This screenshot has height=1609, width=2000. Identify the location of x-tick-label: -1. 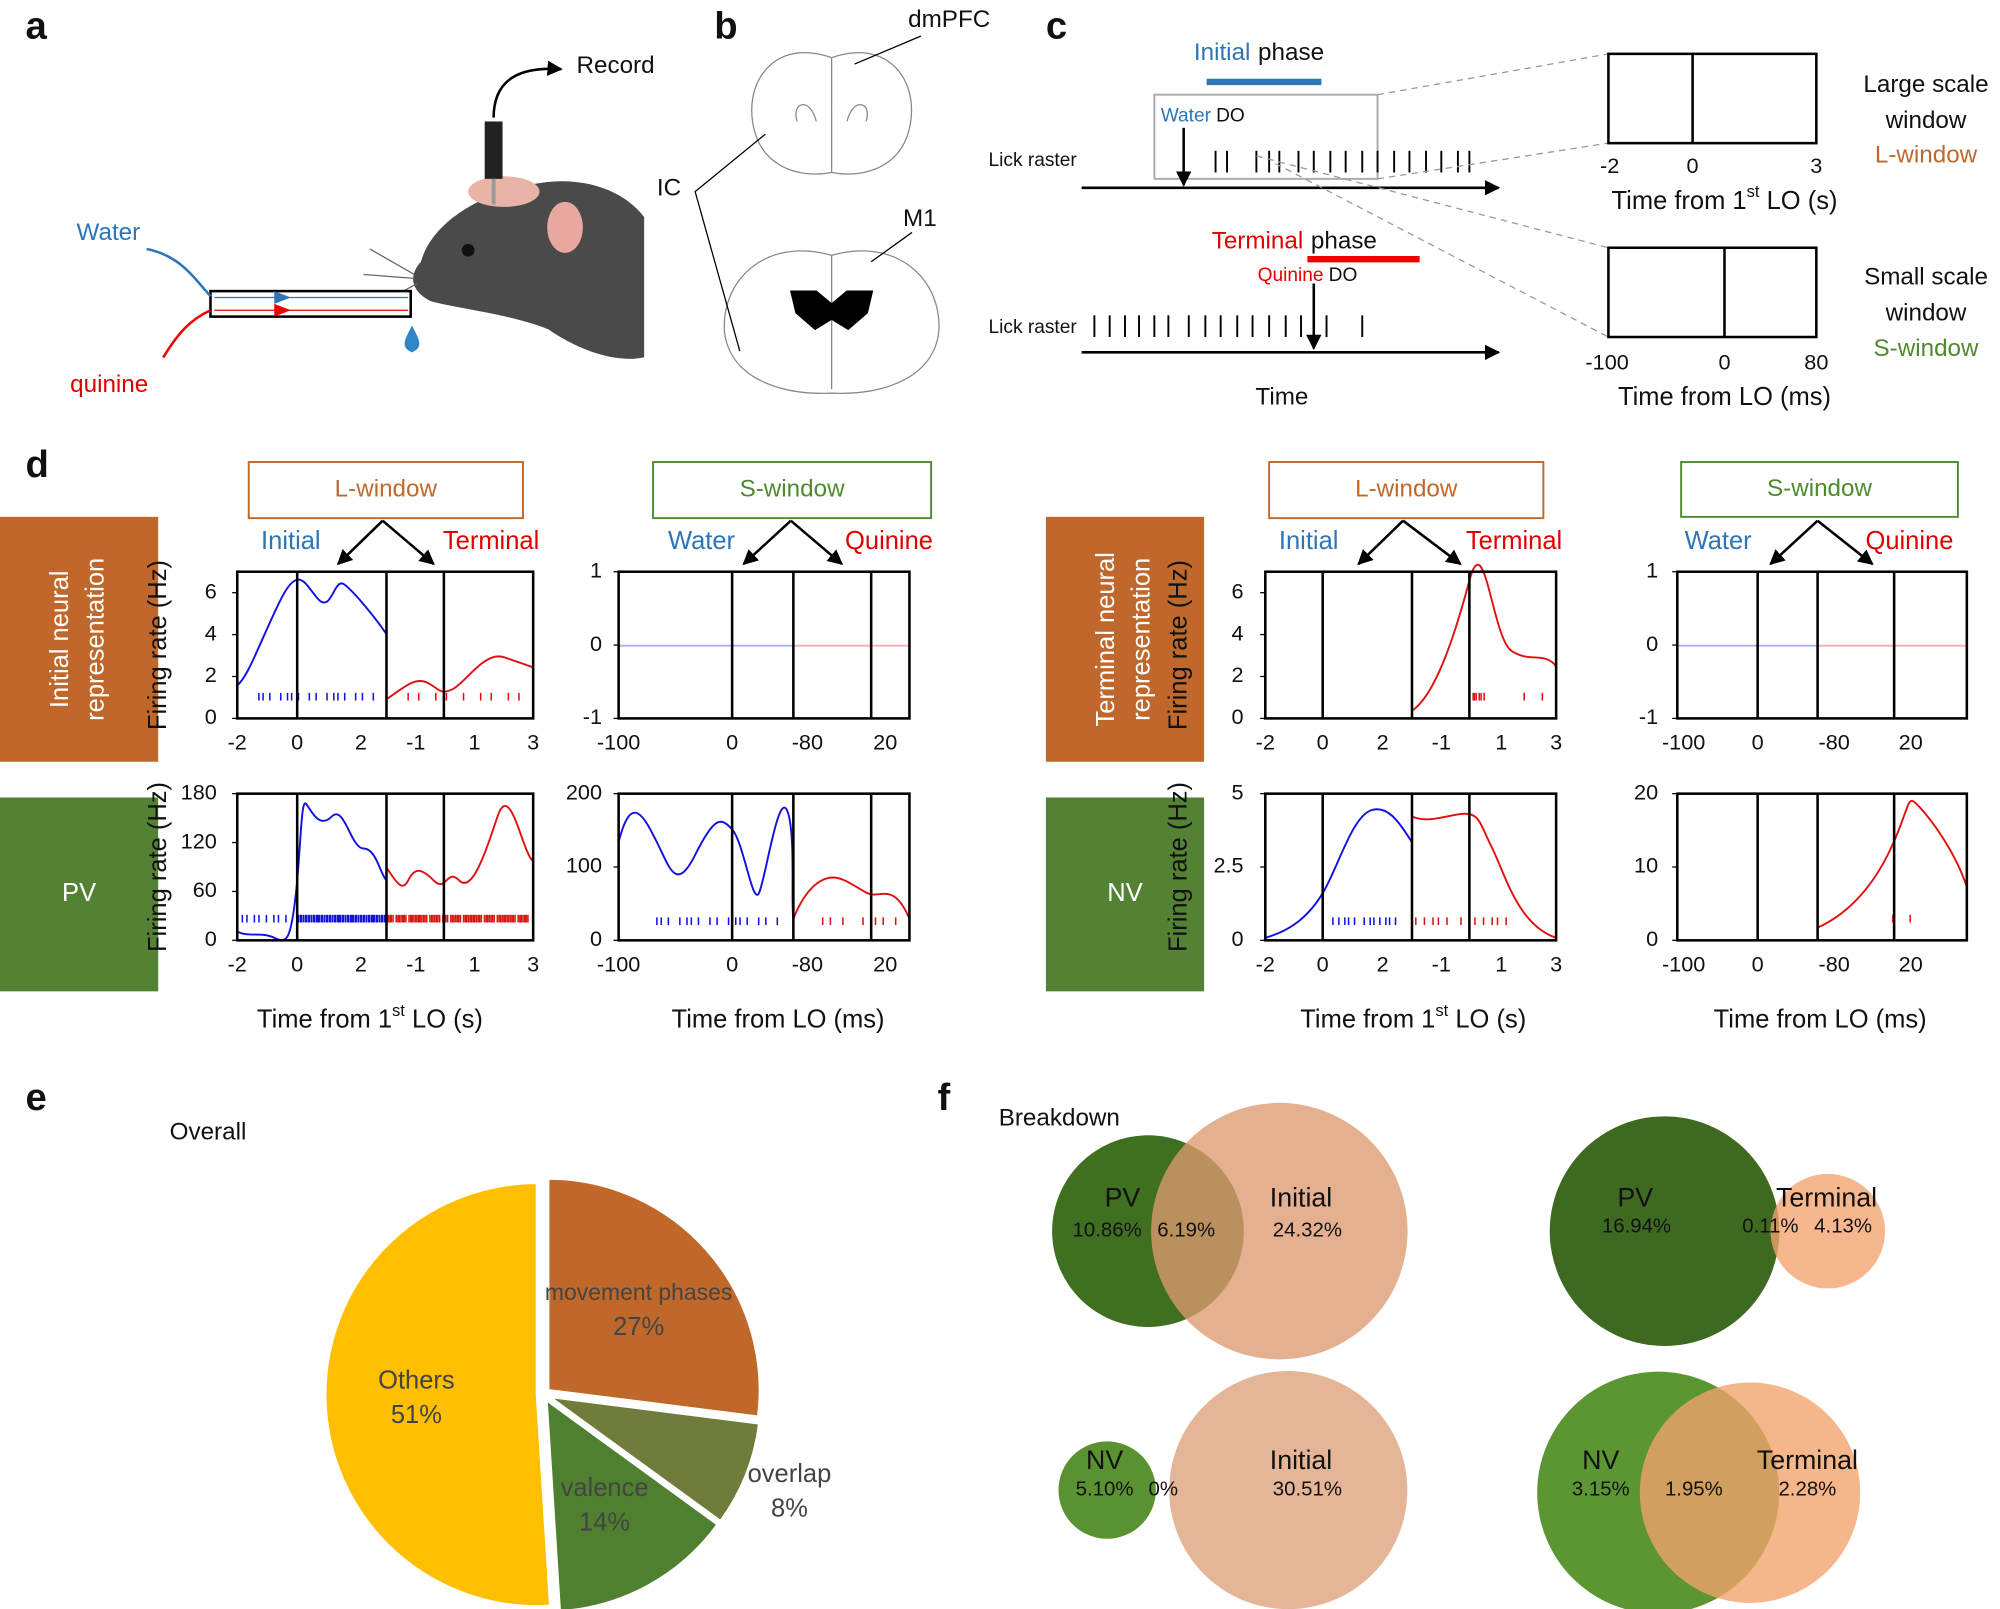
(415, 742).